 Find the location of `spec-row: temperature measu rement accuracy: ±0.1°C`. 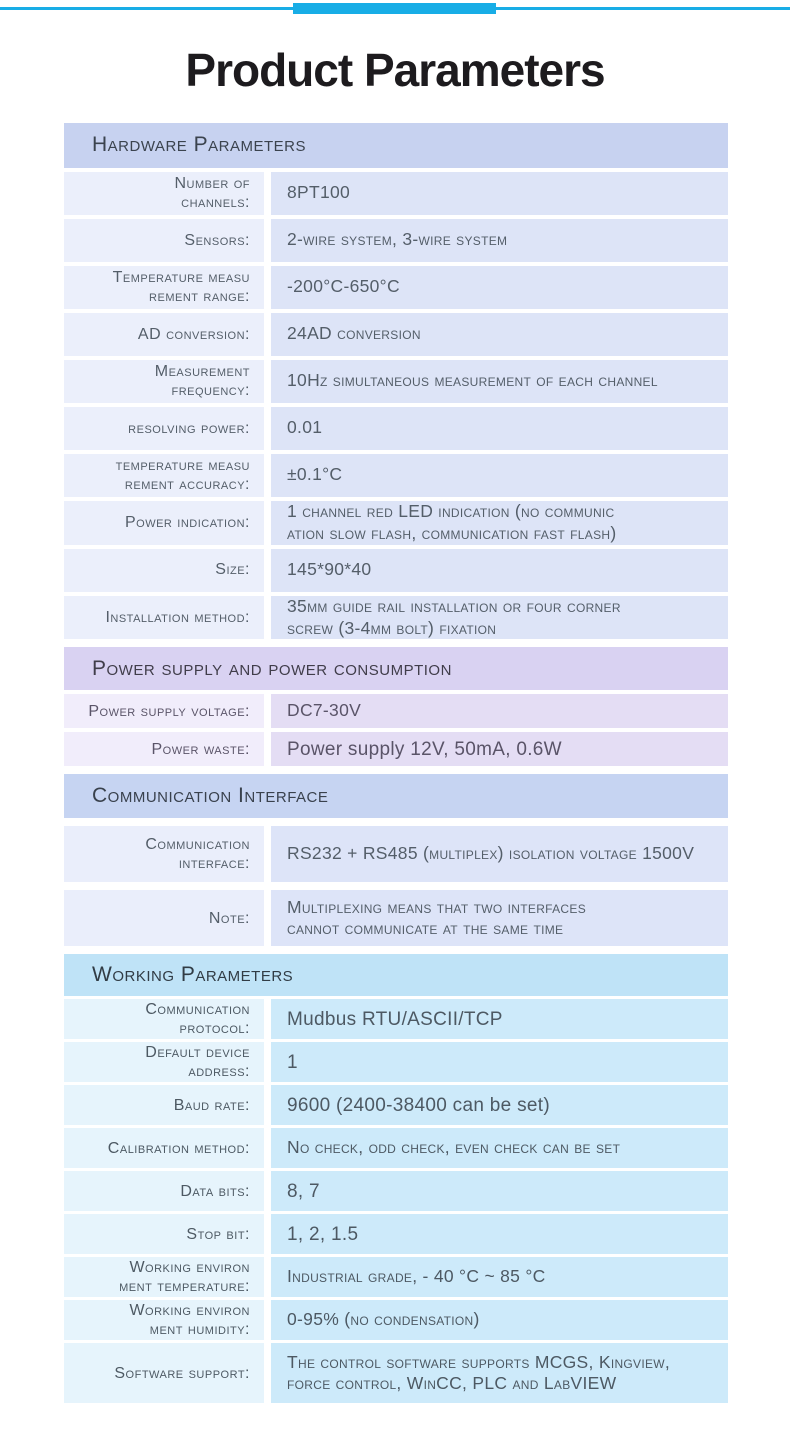

spec-row: temperature measu rement accuracy: ±0.1°C is located at coordinates (396, 475).